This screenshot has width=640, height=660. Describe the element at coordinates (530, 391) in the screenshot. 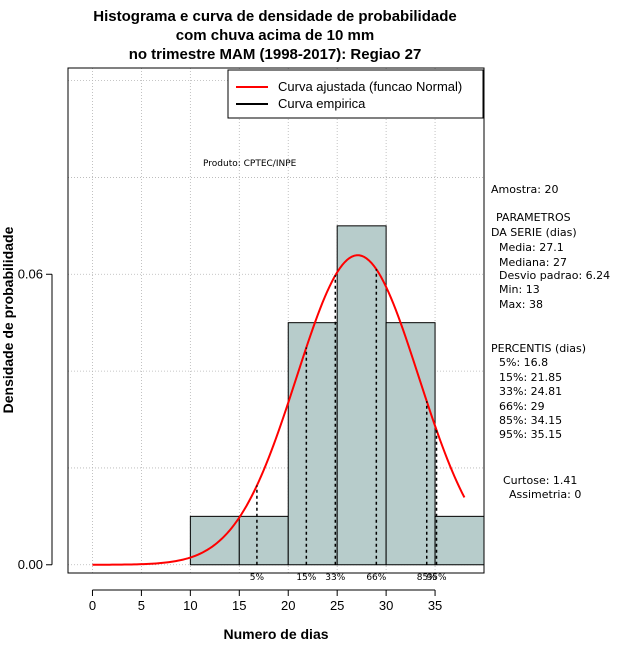

I see `stat-p33: 33%: 24.81` at that location.